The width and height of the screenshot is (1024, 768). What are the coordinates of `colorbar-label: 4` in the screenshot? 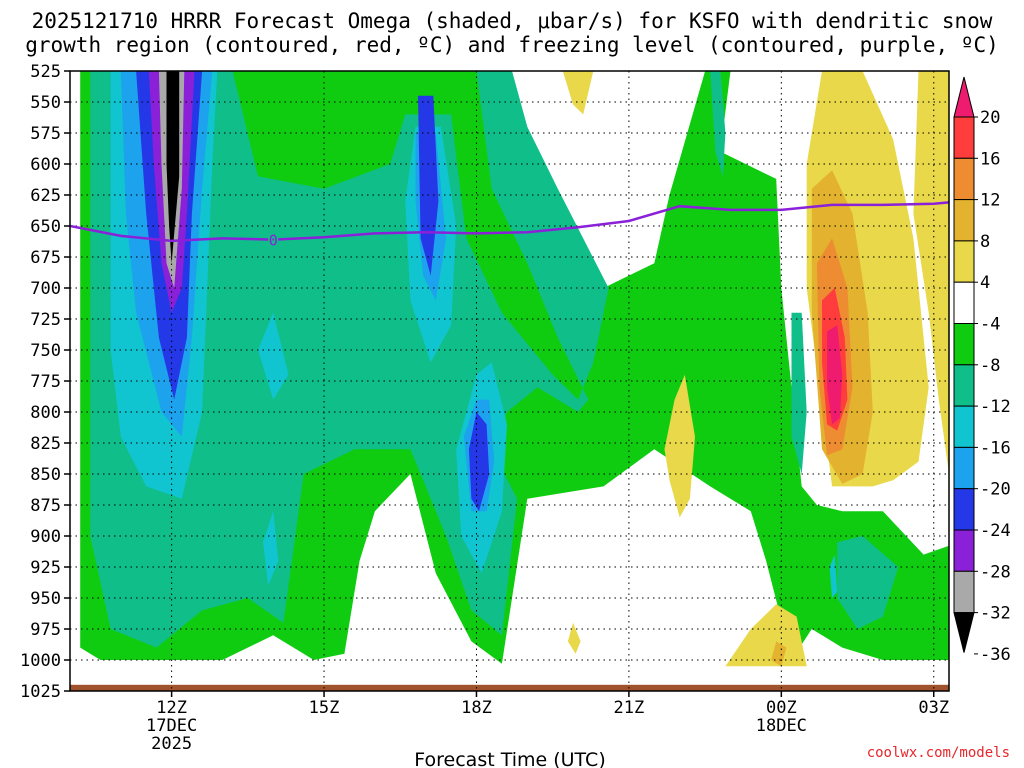 It's located at (985, 283).